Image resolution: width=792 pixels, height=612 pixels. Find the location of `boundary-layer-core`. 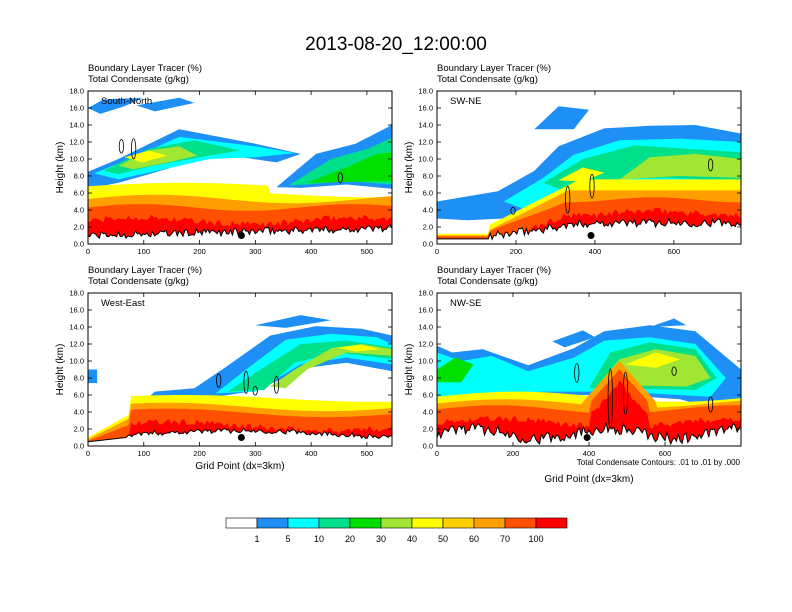

boundary-layer-core is located at coordinates (589, 413).